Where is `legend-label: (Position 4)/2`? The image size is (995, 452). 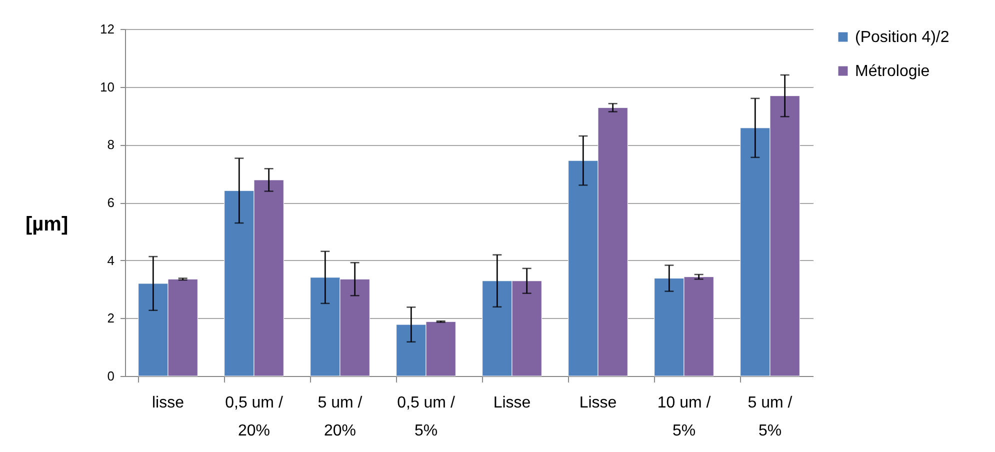 legend-label: (Position 4)/2 is located at coordinates (902, 37).